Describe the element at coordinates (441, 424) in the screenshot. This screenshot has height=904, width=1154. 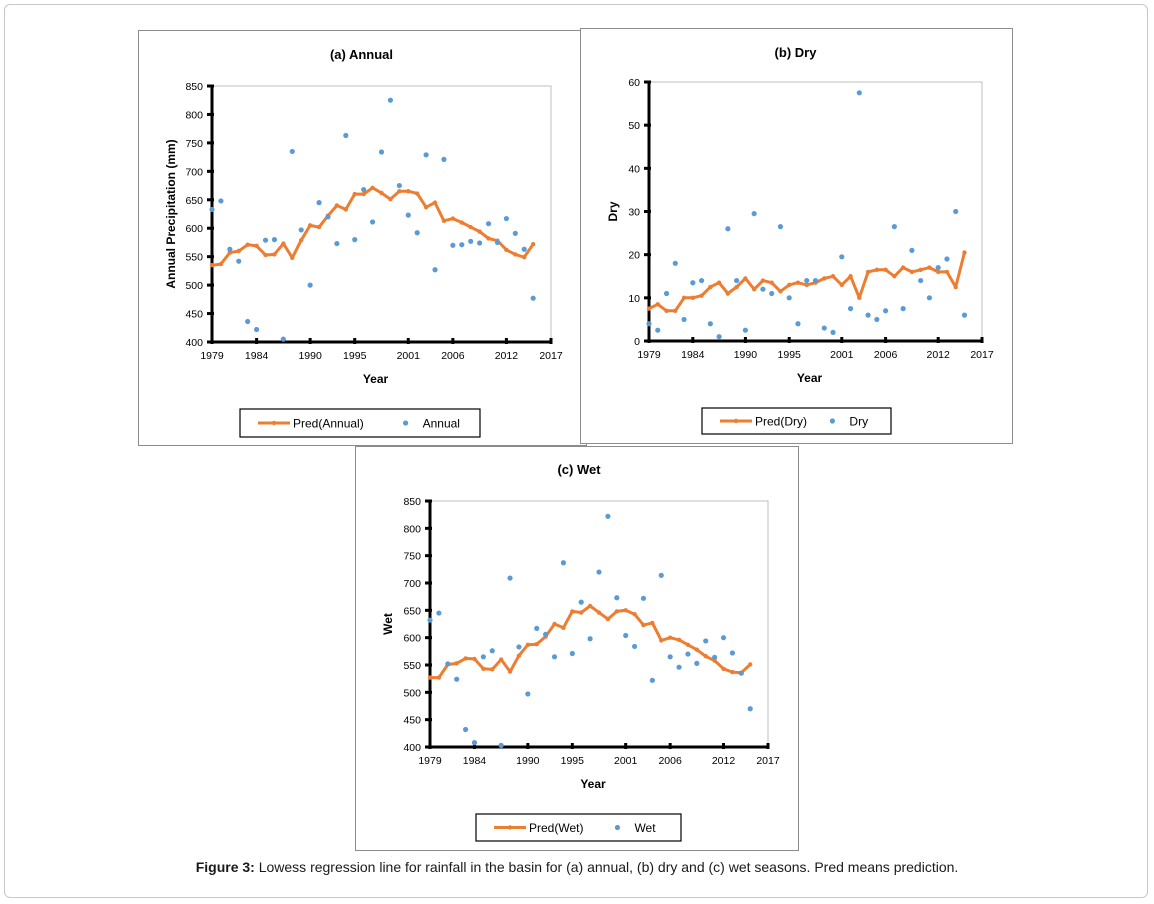
I see `legend-obs-label: Annual` at that location.